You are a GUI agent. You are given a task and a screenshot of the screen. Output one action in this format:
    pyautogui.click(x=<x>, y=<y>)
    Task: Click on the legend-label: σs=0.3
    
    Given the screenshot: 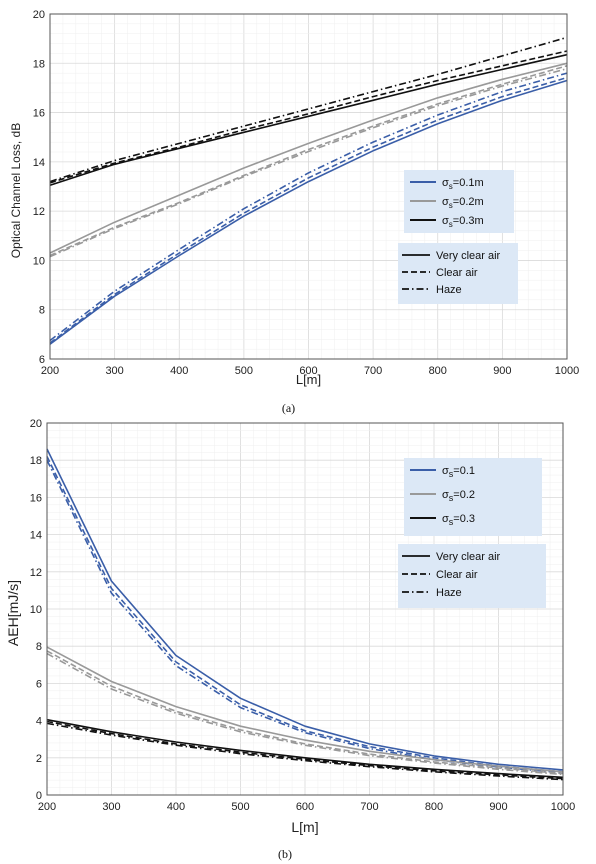 What is the action you would take?
    pyautogui.click(x=458, y=520)
    